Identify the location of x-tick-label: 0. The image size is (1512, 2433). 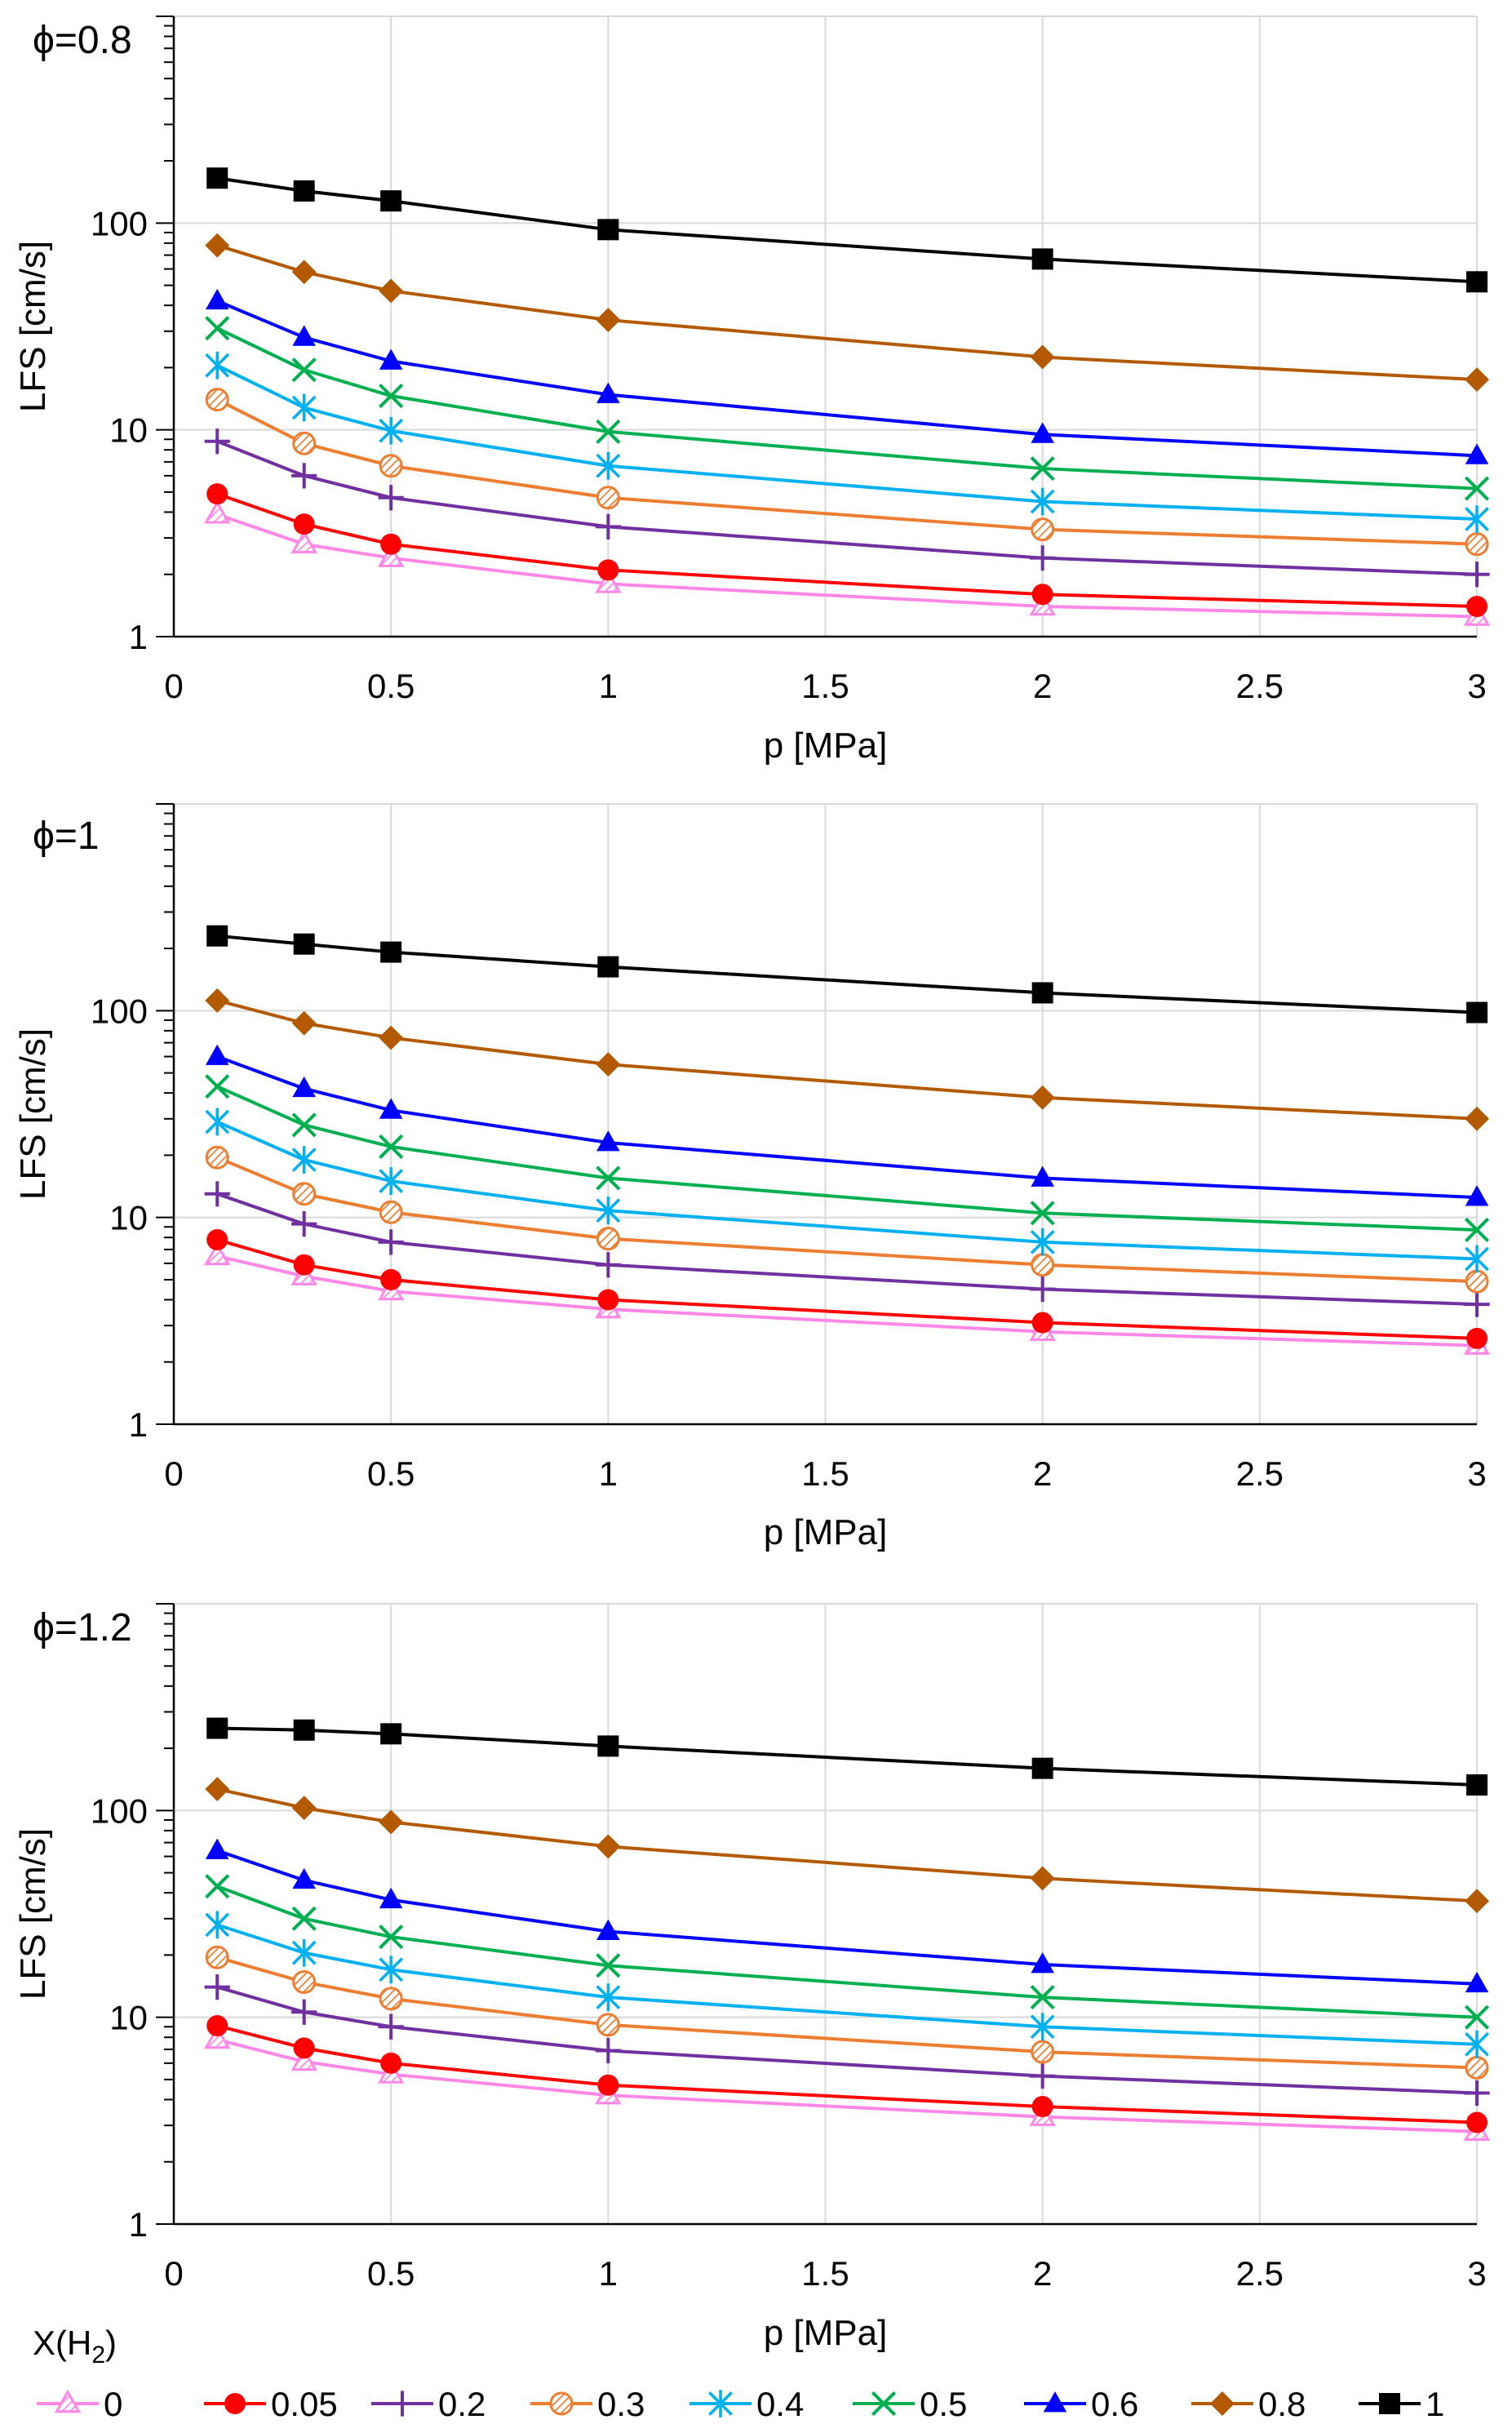
(173, 1474).